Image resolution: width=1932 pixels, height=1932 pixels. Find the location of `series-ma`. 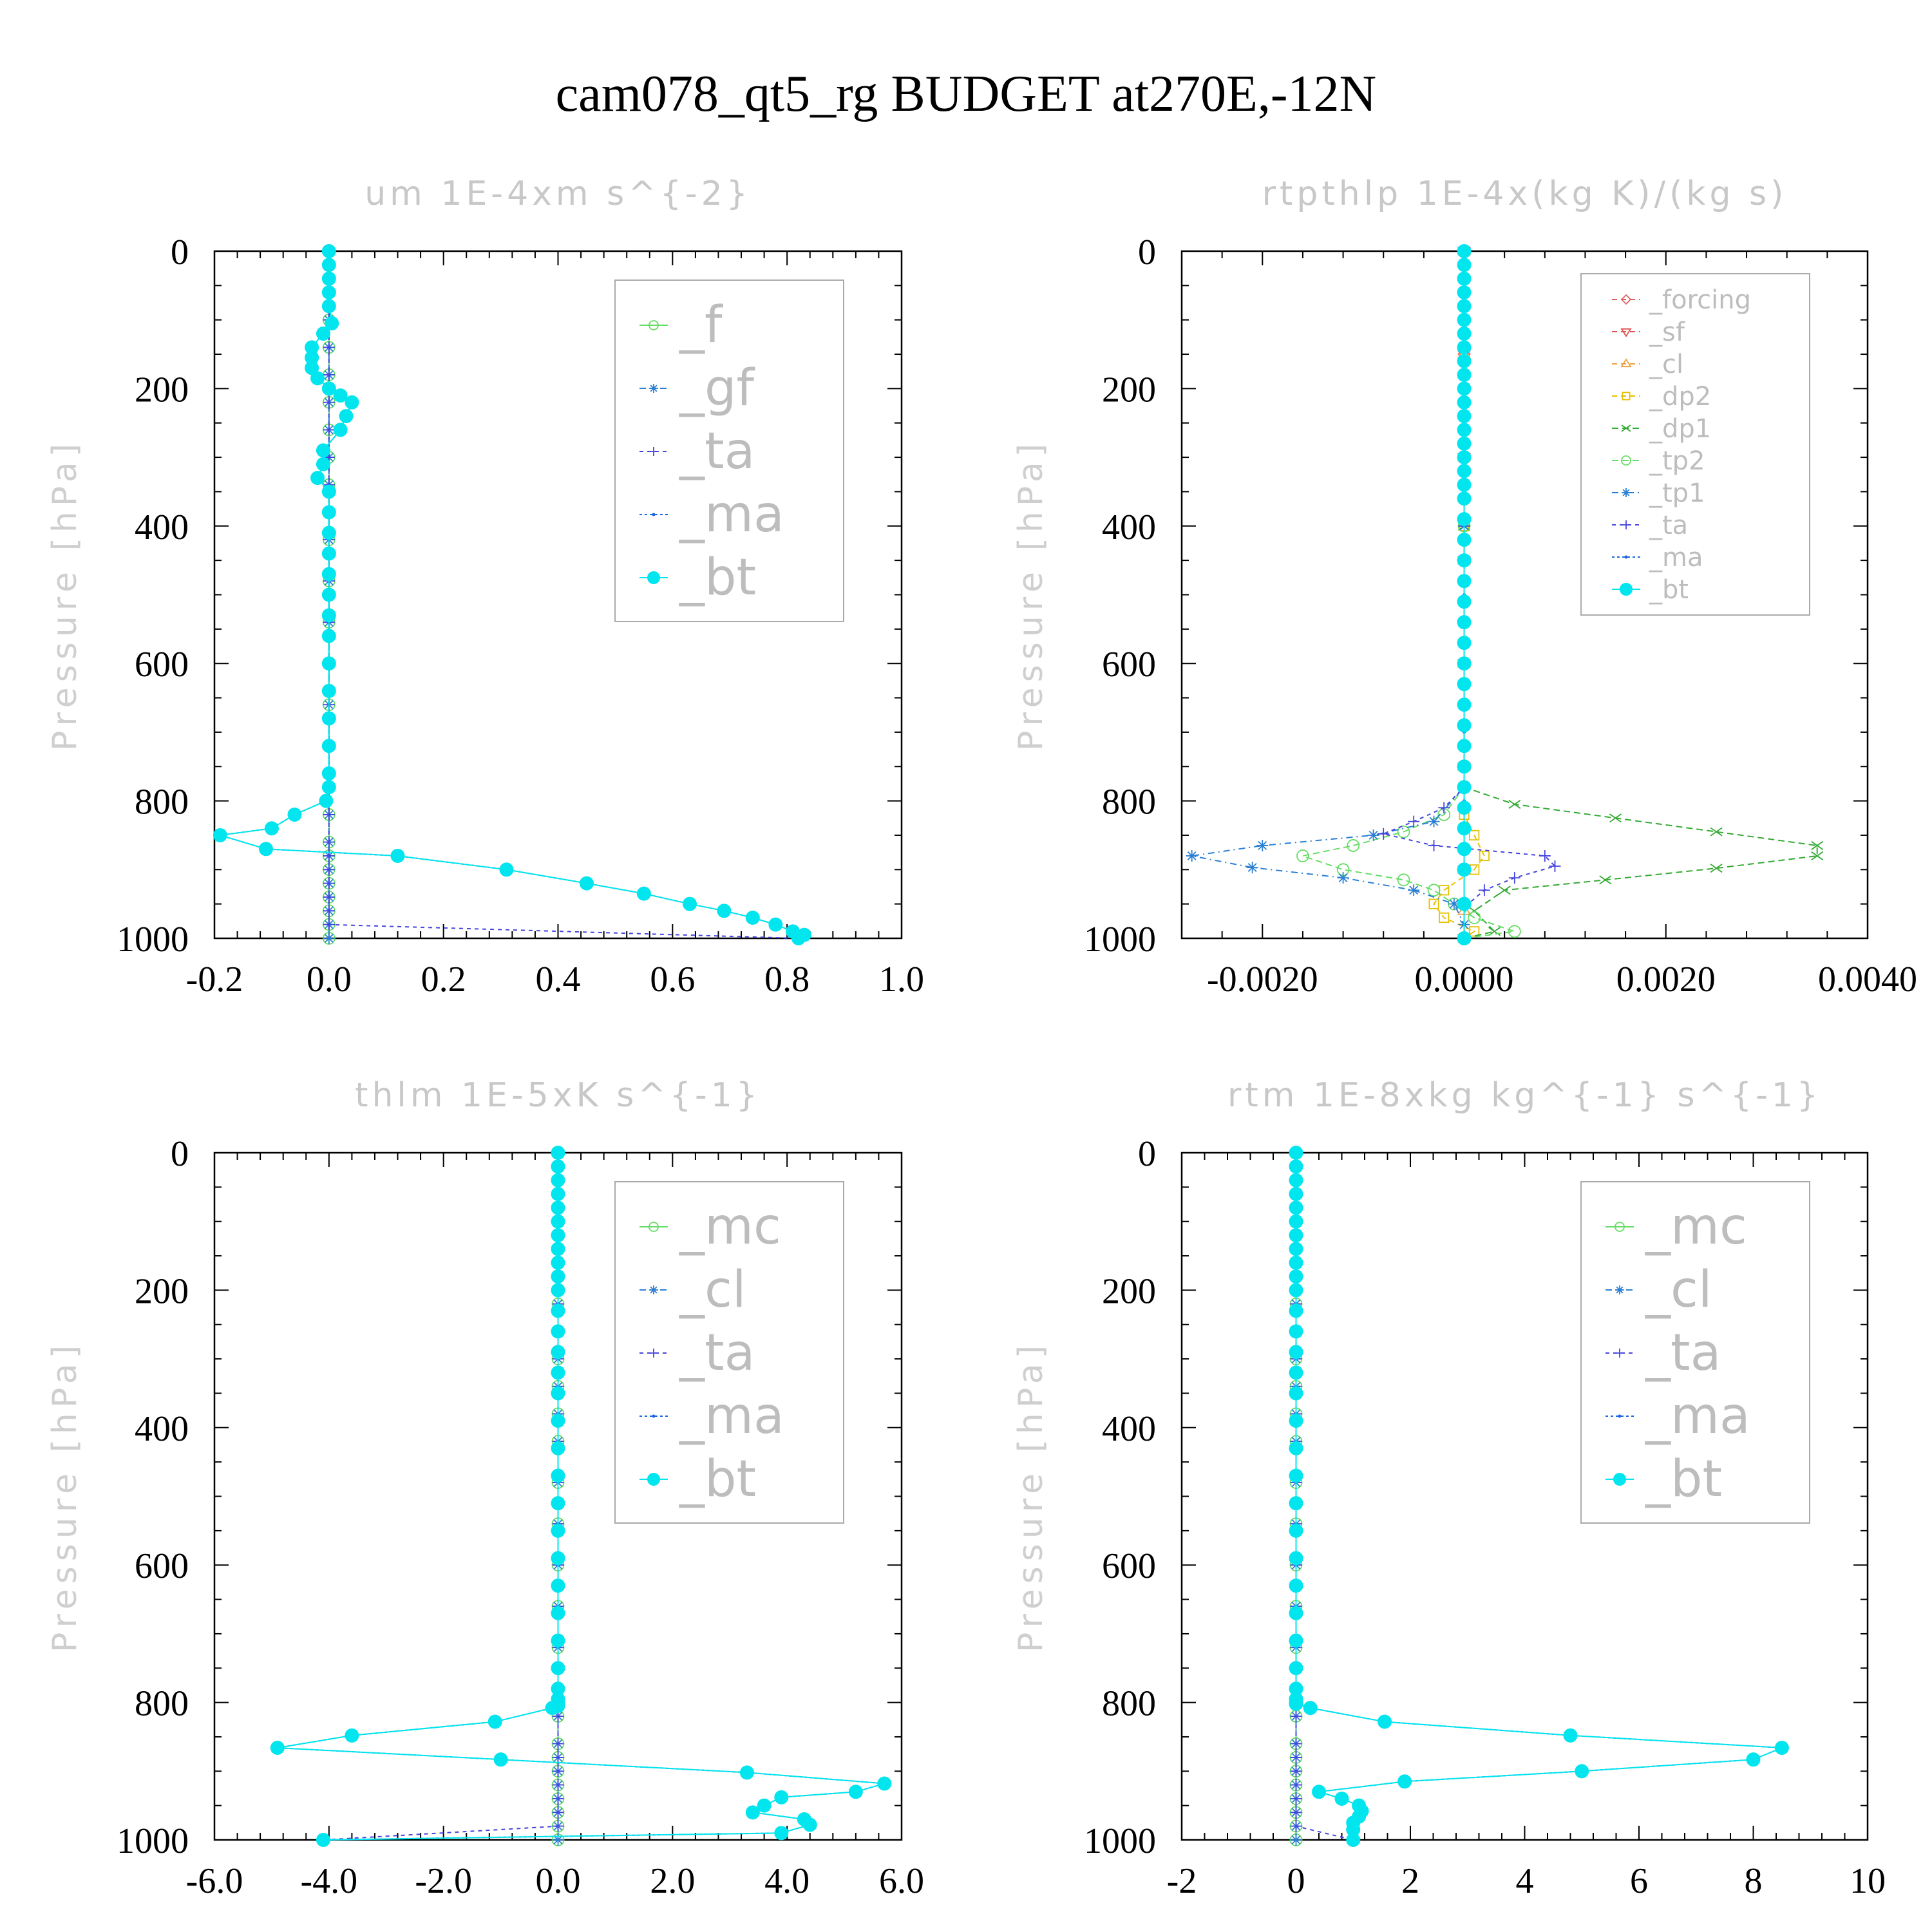

series-ma is located at coordinates (581, 1496).